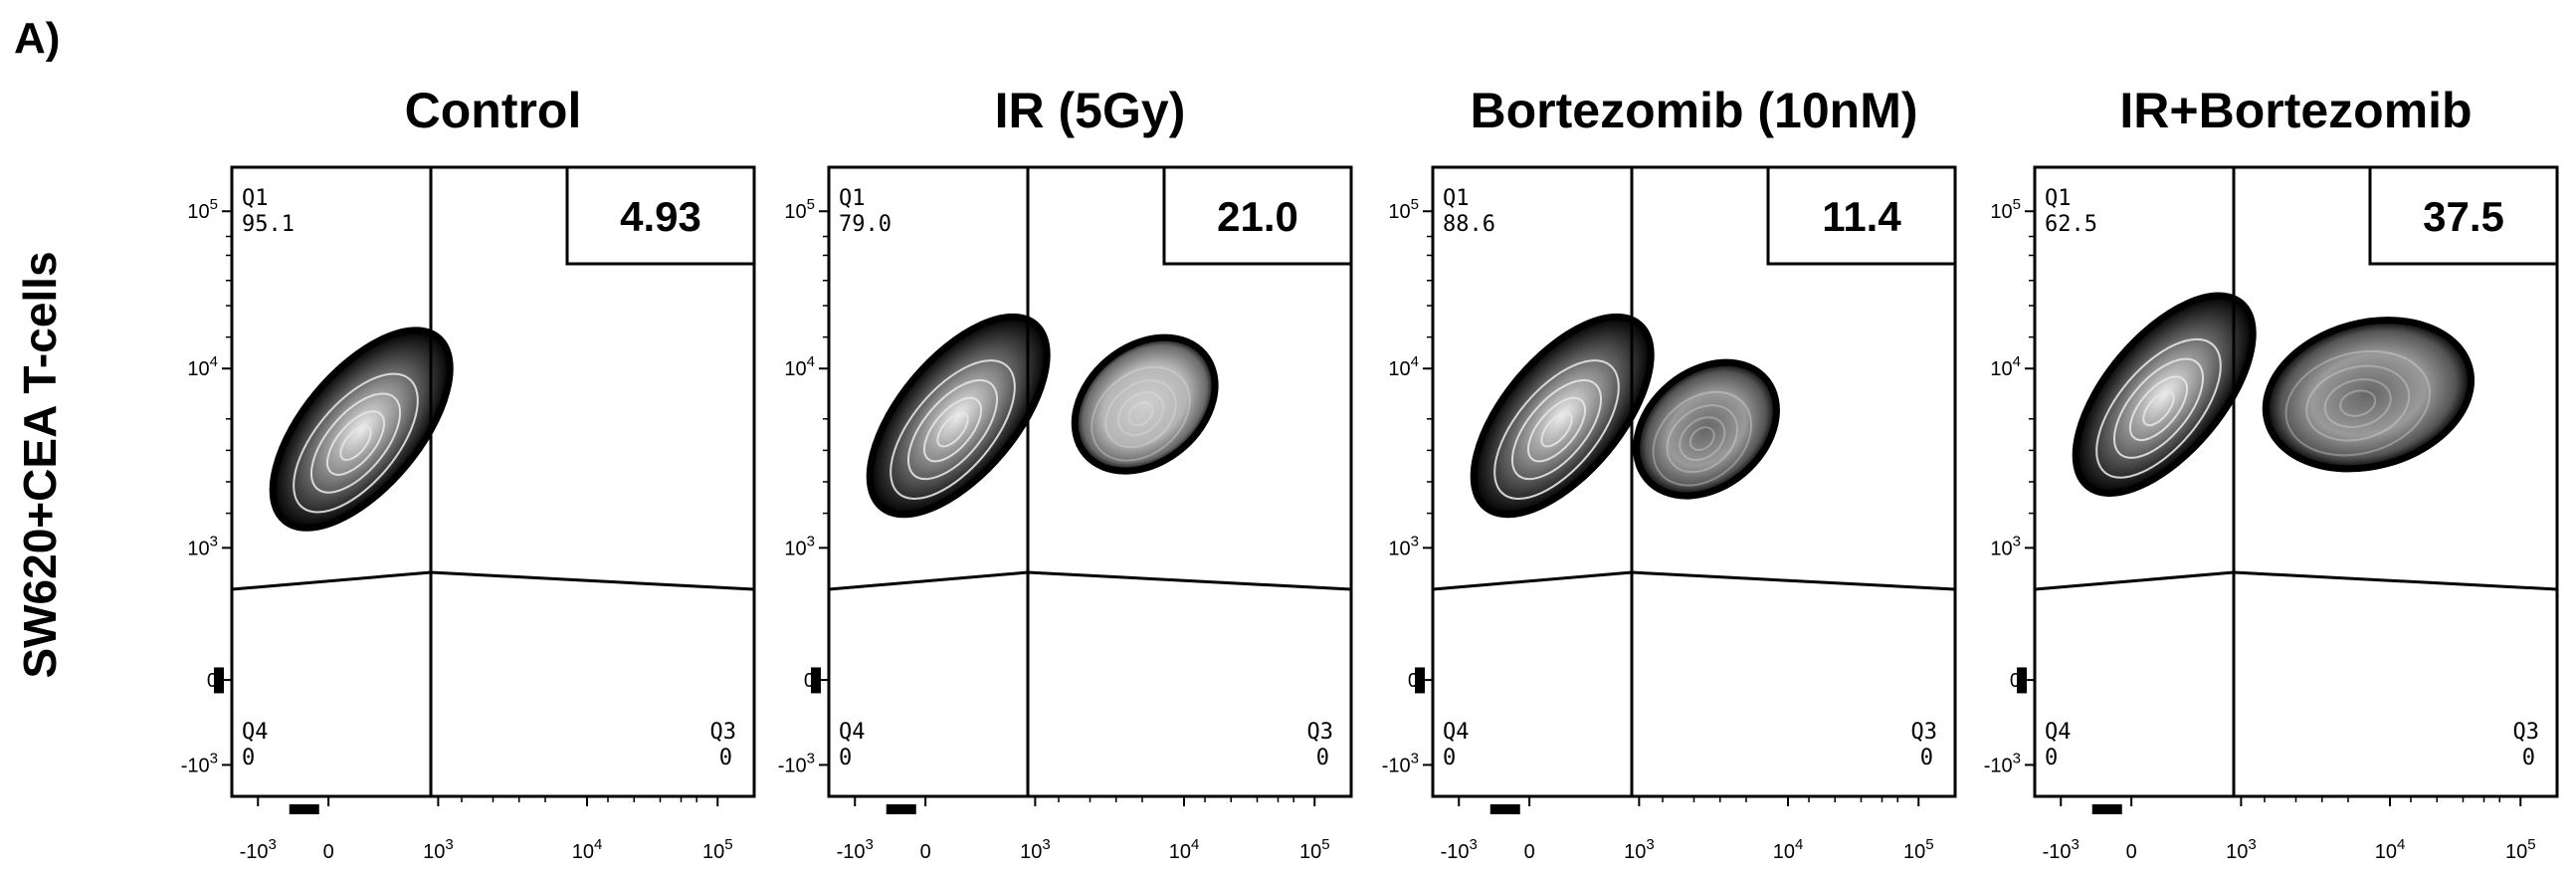 This screenshot has height=876, width=2576. Describe the element at coordinates (865, 224) in the screenshot. I see `q1-value: 79.0` at that location.